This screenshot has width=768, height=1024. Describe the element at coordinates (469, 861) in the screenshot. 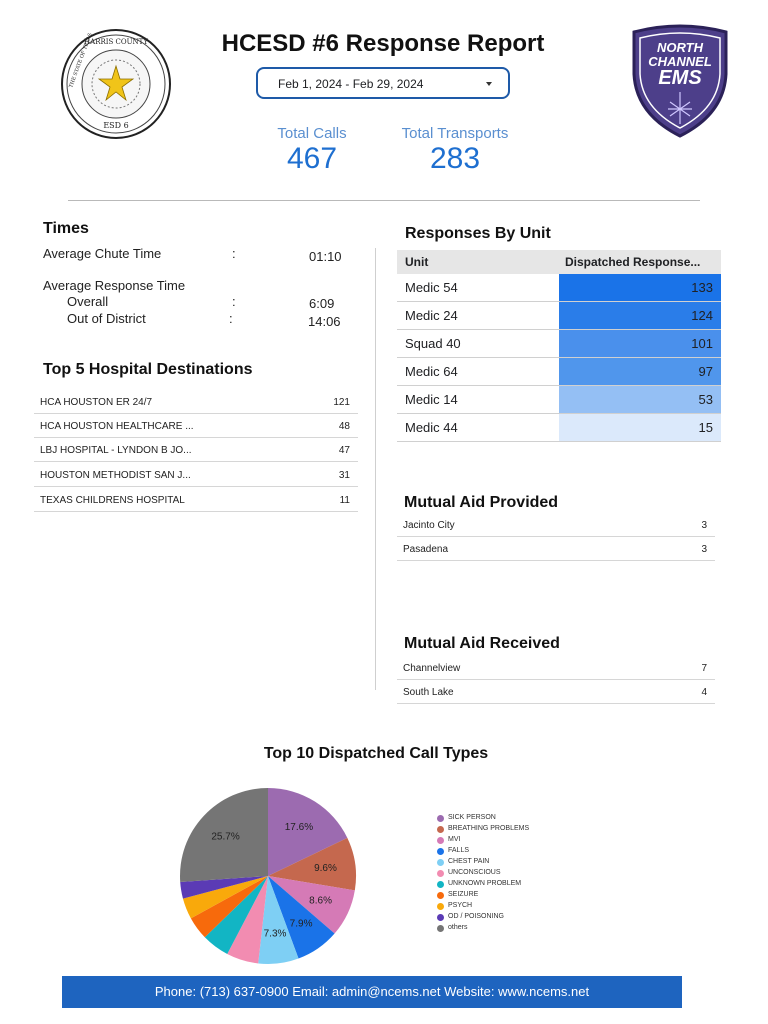

I see `legend-label: CHEST PAIN` at that location.